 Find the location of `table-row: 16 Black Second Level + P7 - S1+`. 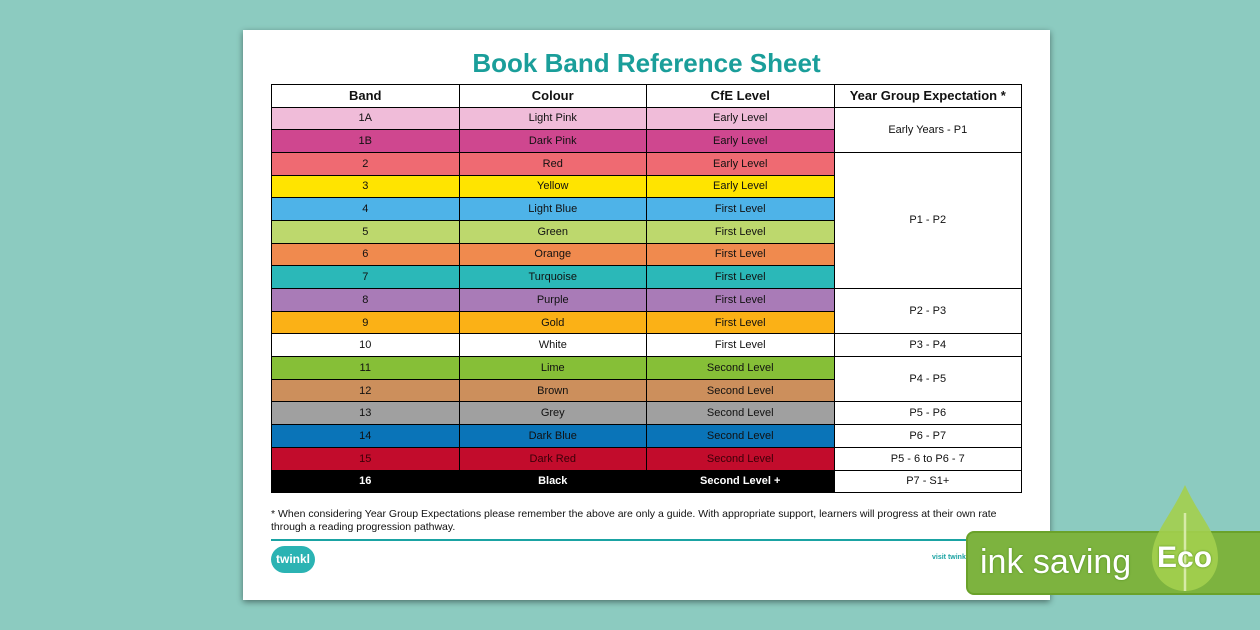

table-row: 16 Black Second Level + P7 - S1+ is located at coordinates (646, 481).